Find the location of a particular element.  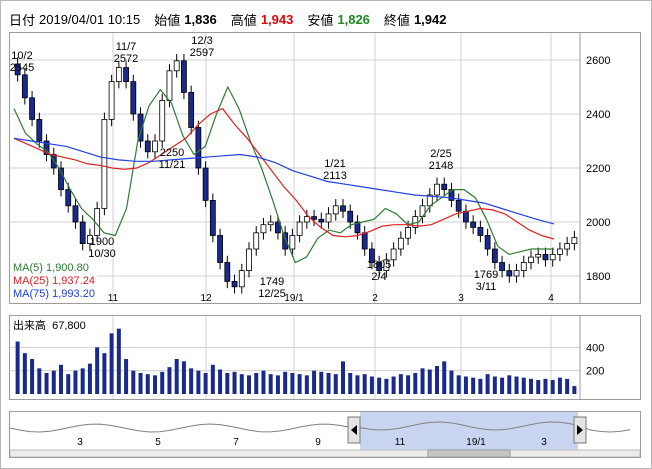

ma75-legend: MA(75) 1,993.20 is located at coordinates (54, 294).